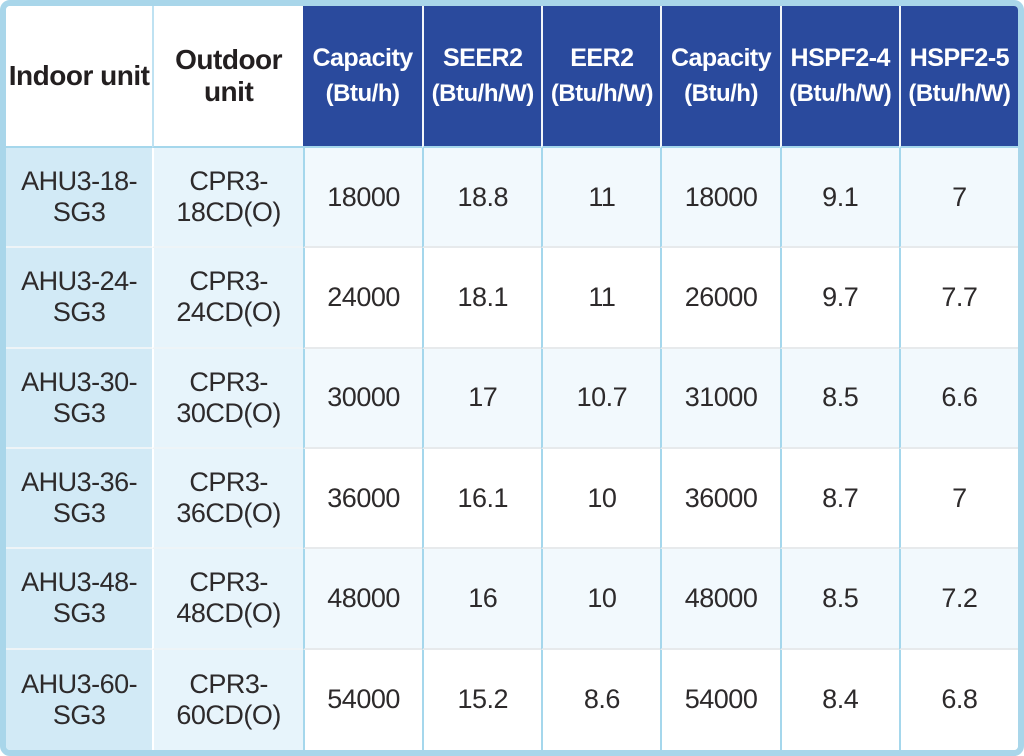  I want to click on outdoor-unit-cell: CPR3-18CD(O), so click(227, 198).